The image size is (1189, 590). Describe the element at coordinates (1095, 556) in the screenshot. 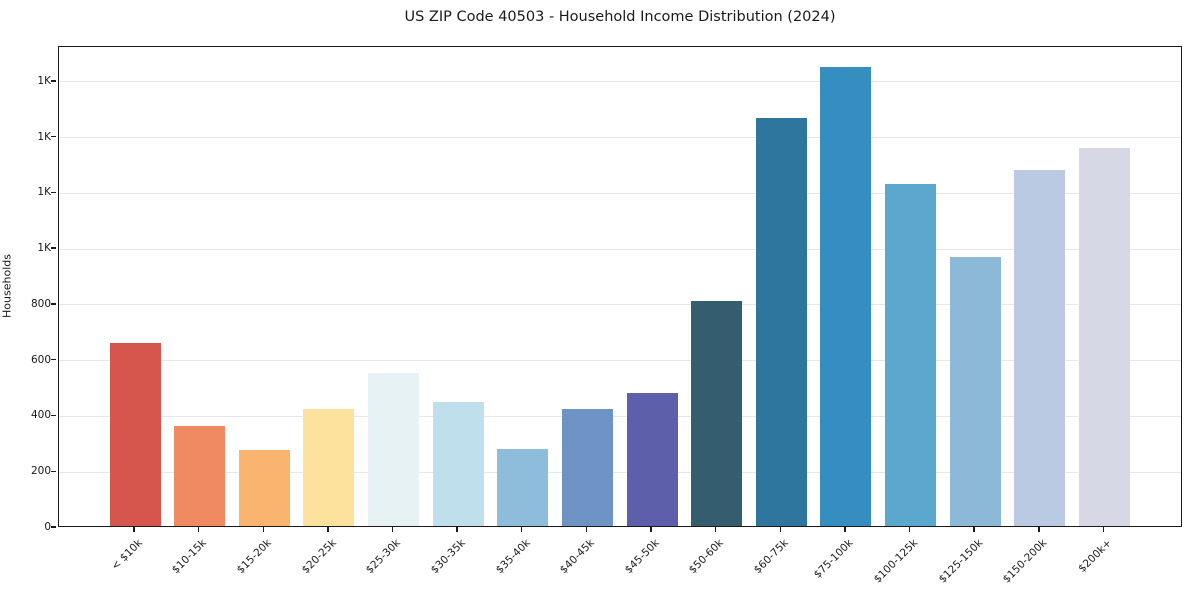

I see `x-tick-label: $200k+` at that location.